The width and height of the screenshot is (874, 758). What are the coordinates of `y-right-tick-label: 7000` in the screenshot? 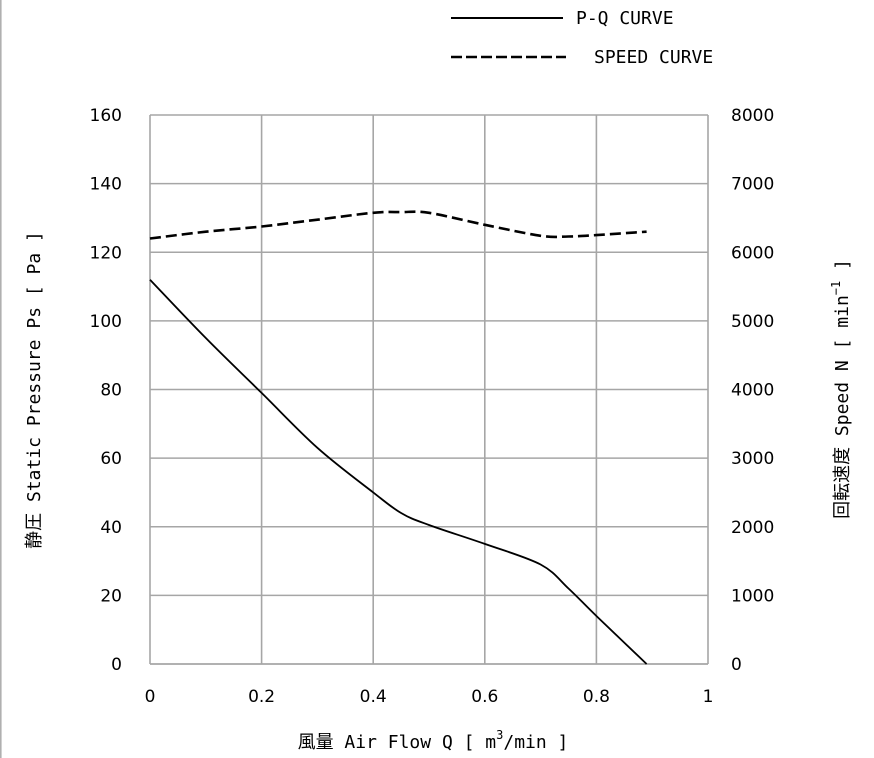 It's located at (752, 185).